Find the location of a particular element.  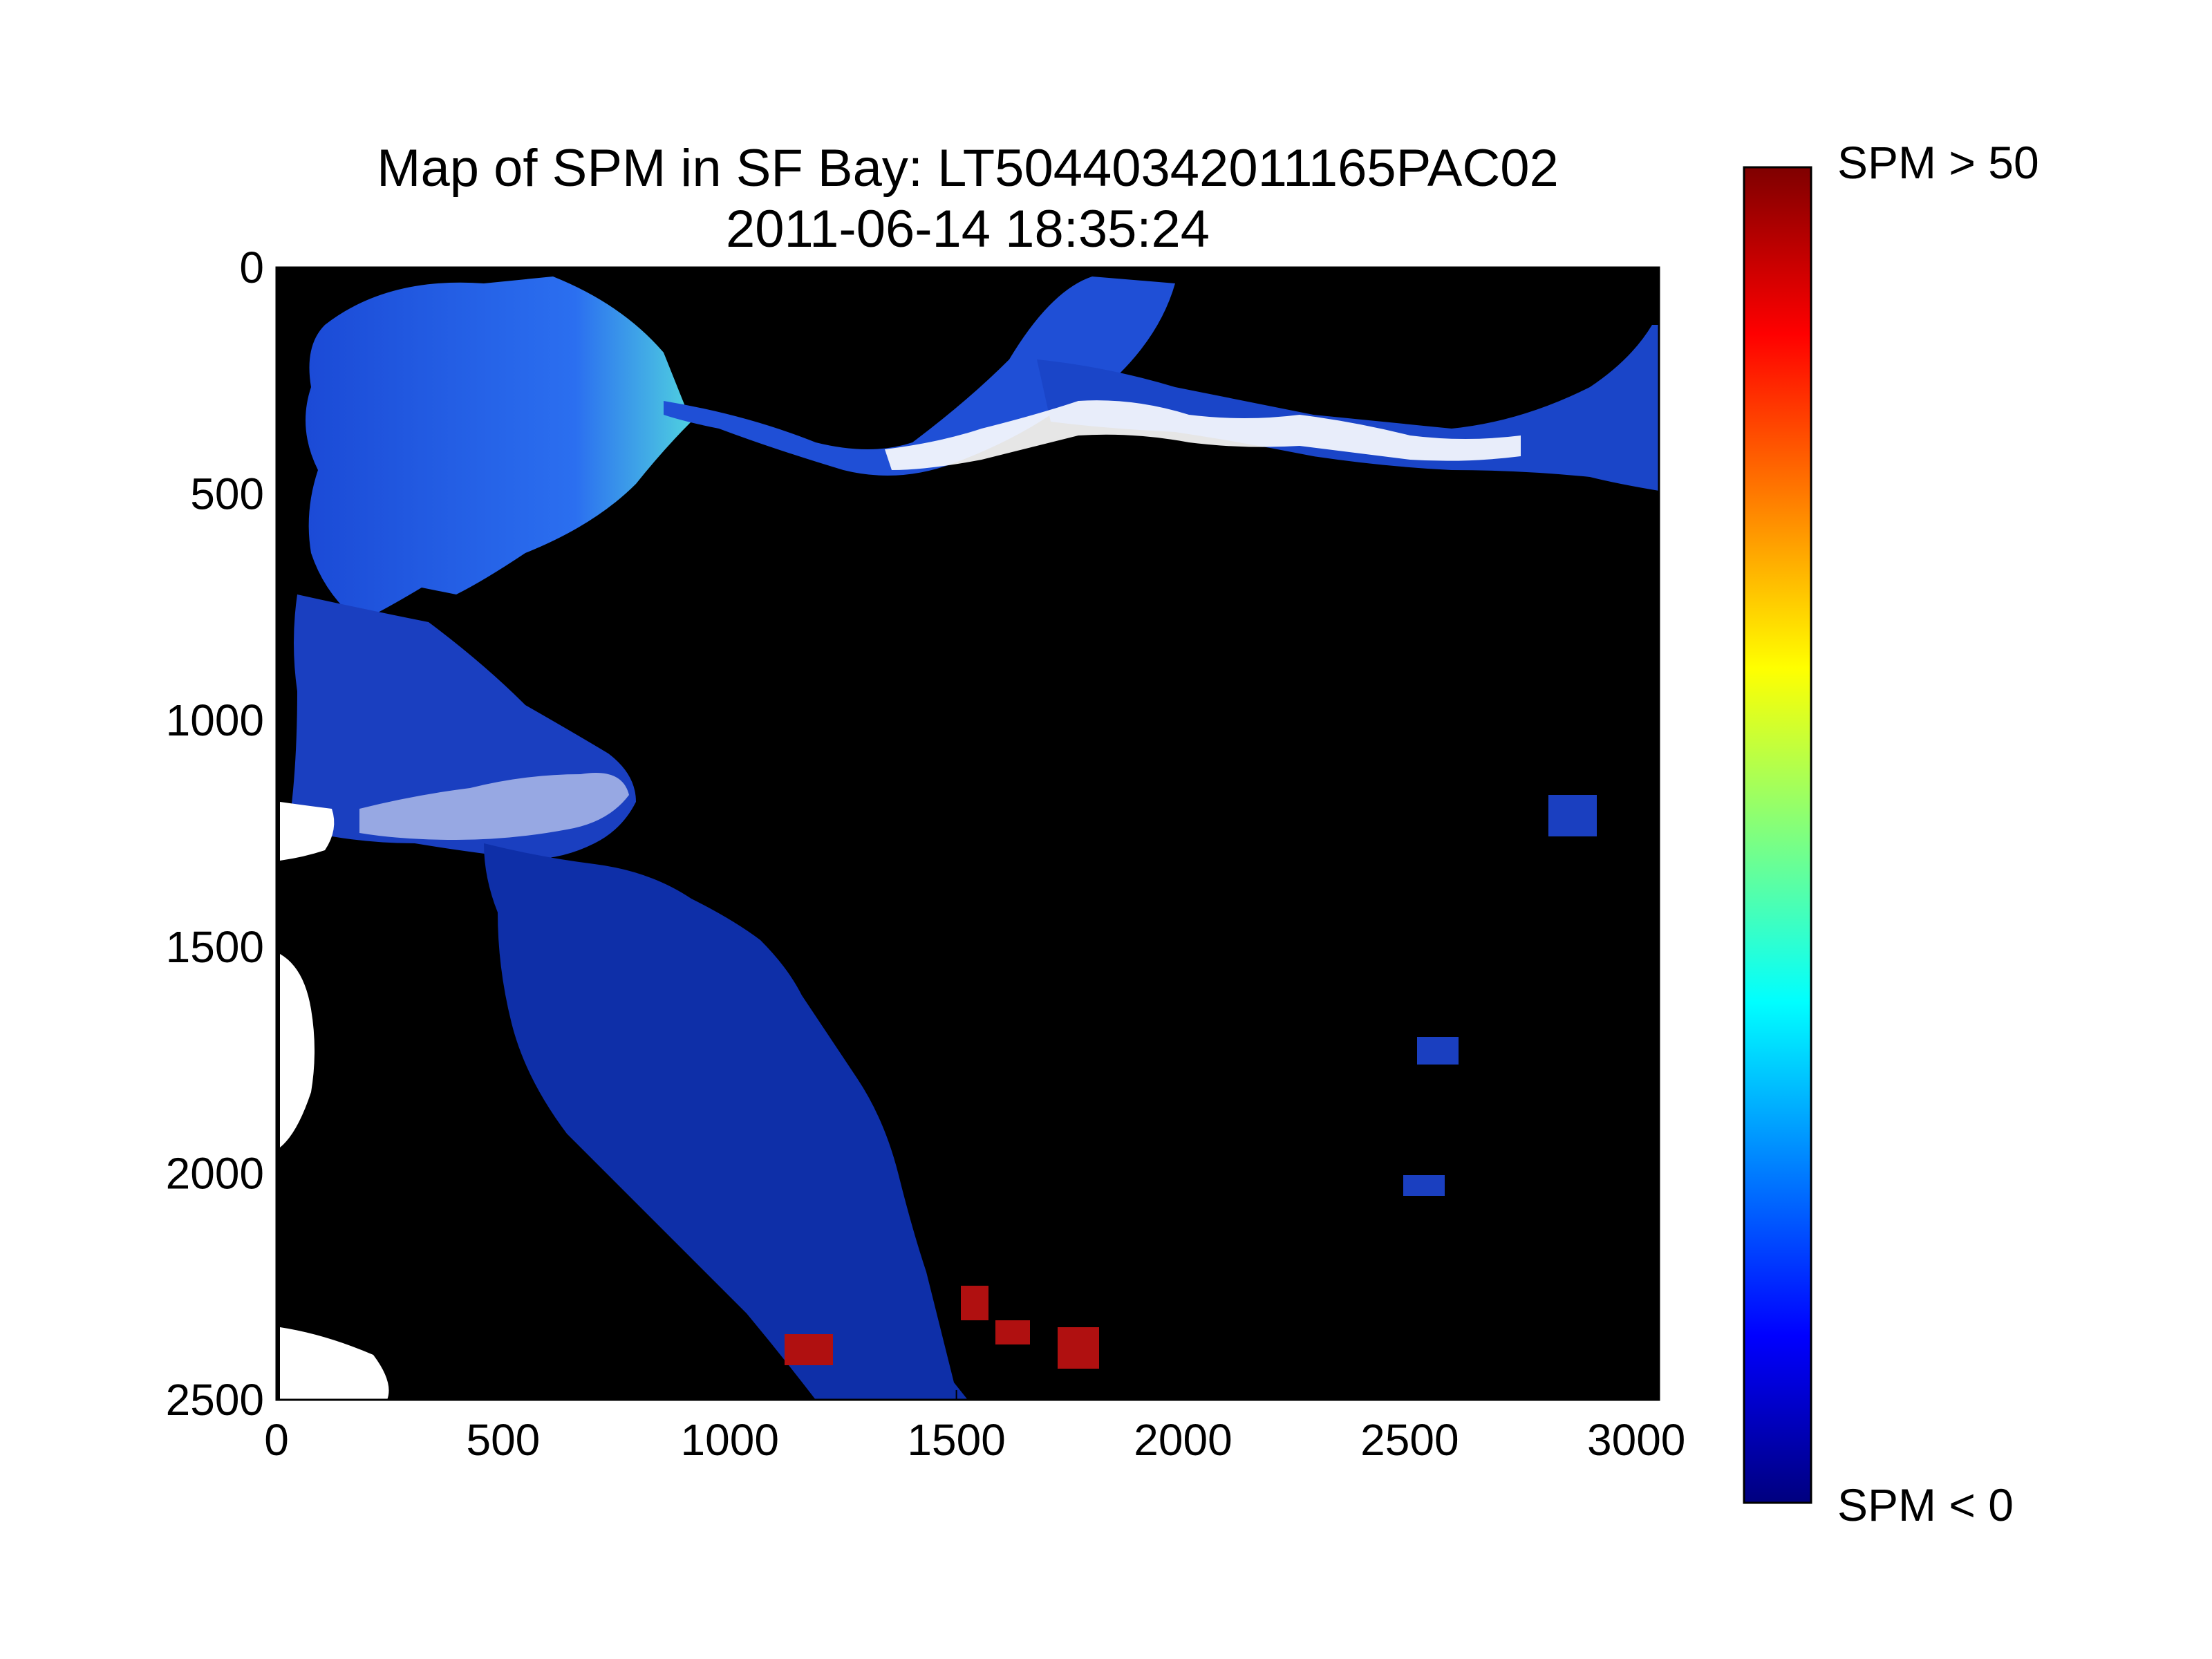

chart-subtitle: 2011-06-14 18:35:24 is located at coordinates (967, 229).